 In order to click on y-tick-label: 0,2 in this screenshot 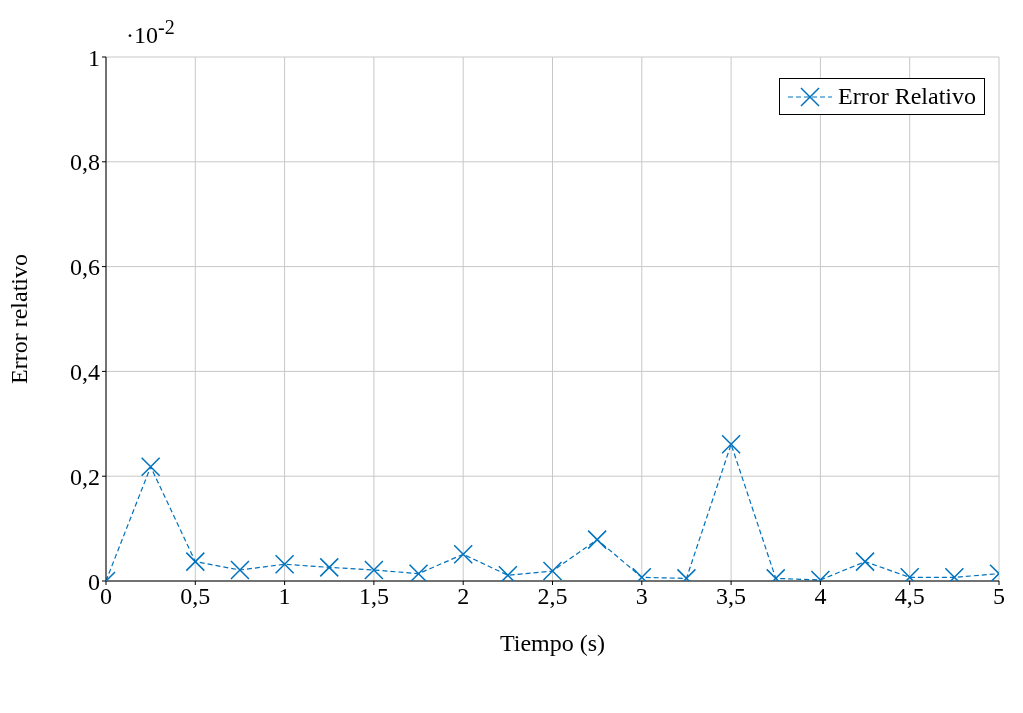, I will do `click(85, 476)`.